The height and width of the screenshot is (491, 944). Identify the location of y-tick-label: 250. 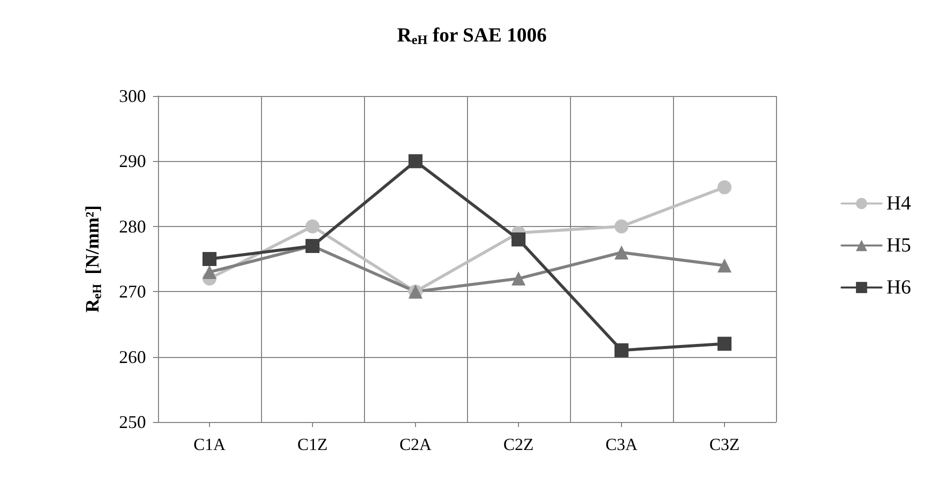
(132, 422).